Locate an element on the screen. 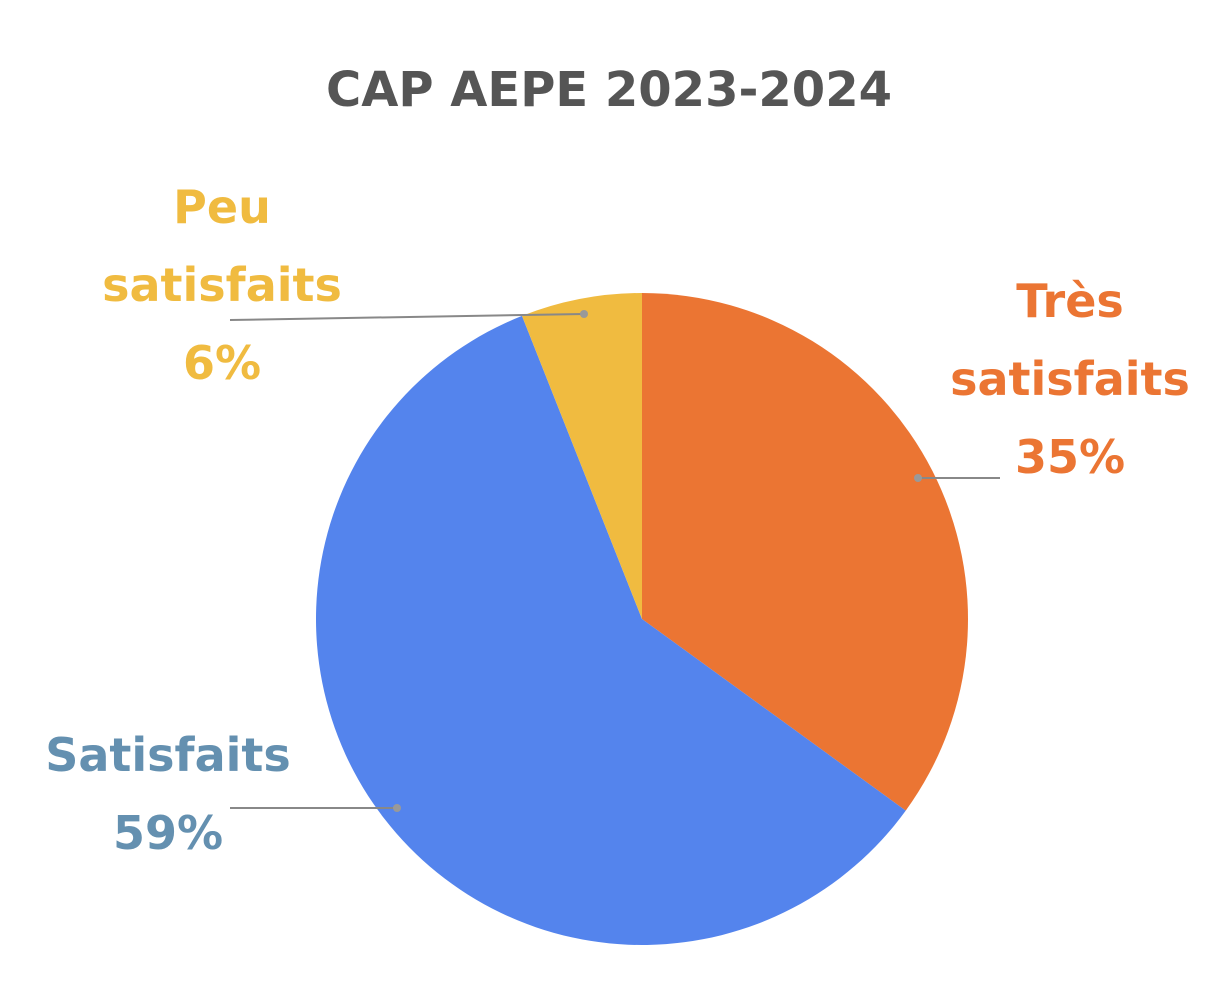 The image size is (1218, 1003). value-label: 59% is located at coordinates (168, 833).